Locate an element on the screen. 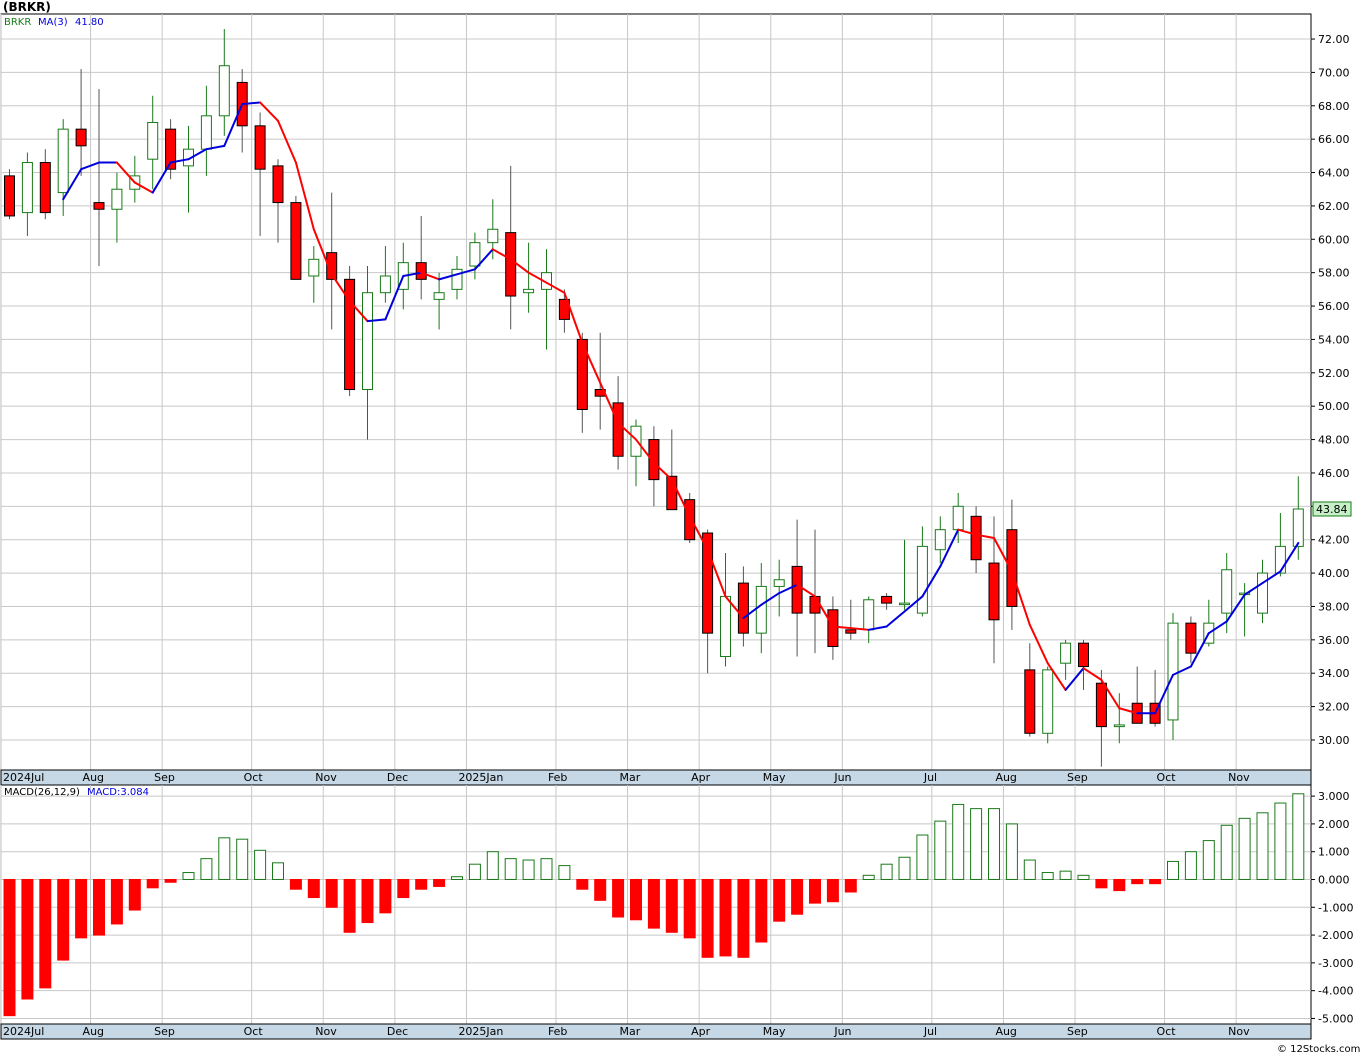 This screenshot has width=1360, height=1056. price-tick-label: 70.00 is located at coordinates (1334, 72).